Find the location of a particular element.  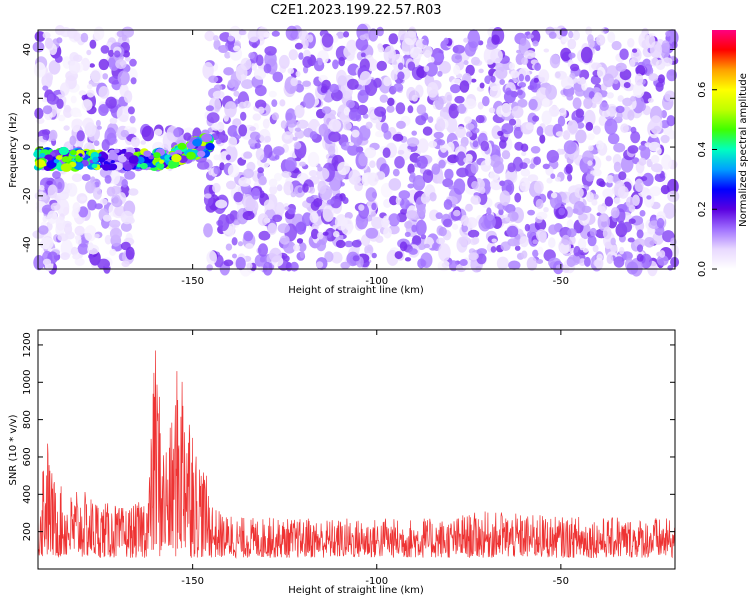

snr-y-tick-label: 600 is located at coordinates (27, 456).